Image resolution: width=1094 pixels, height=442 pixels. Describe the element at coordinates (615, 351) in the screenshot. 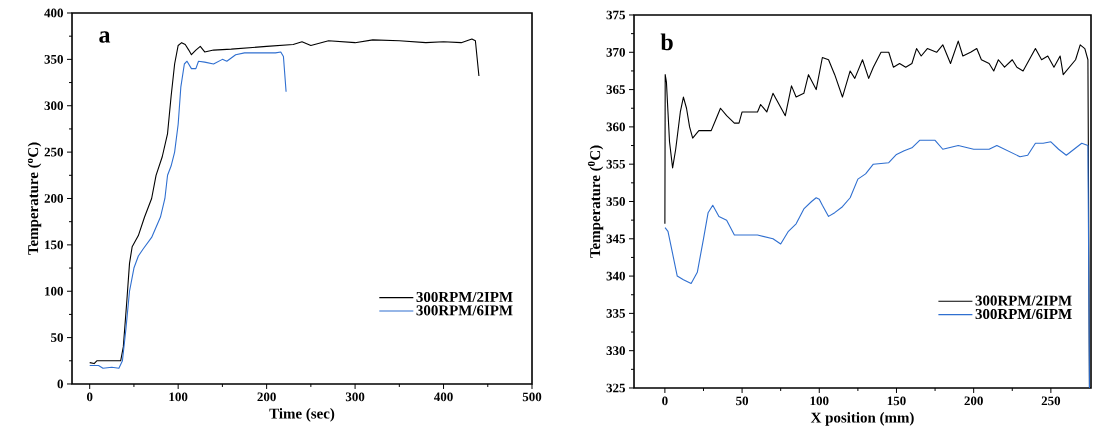

I see `y-tick-label: 330` at that location.